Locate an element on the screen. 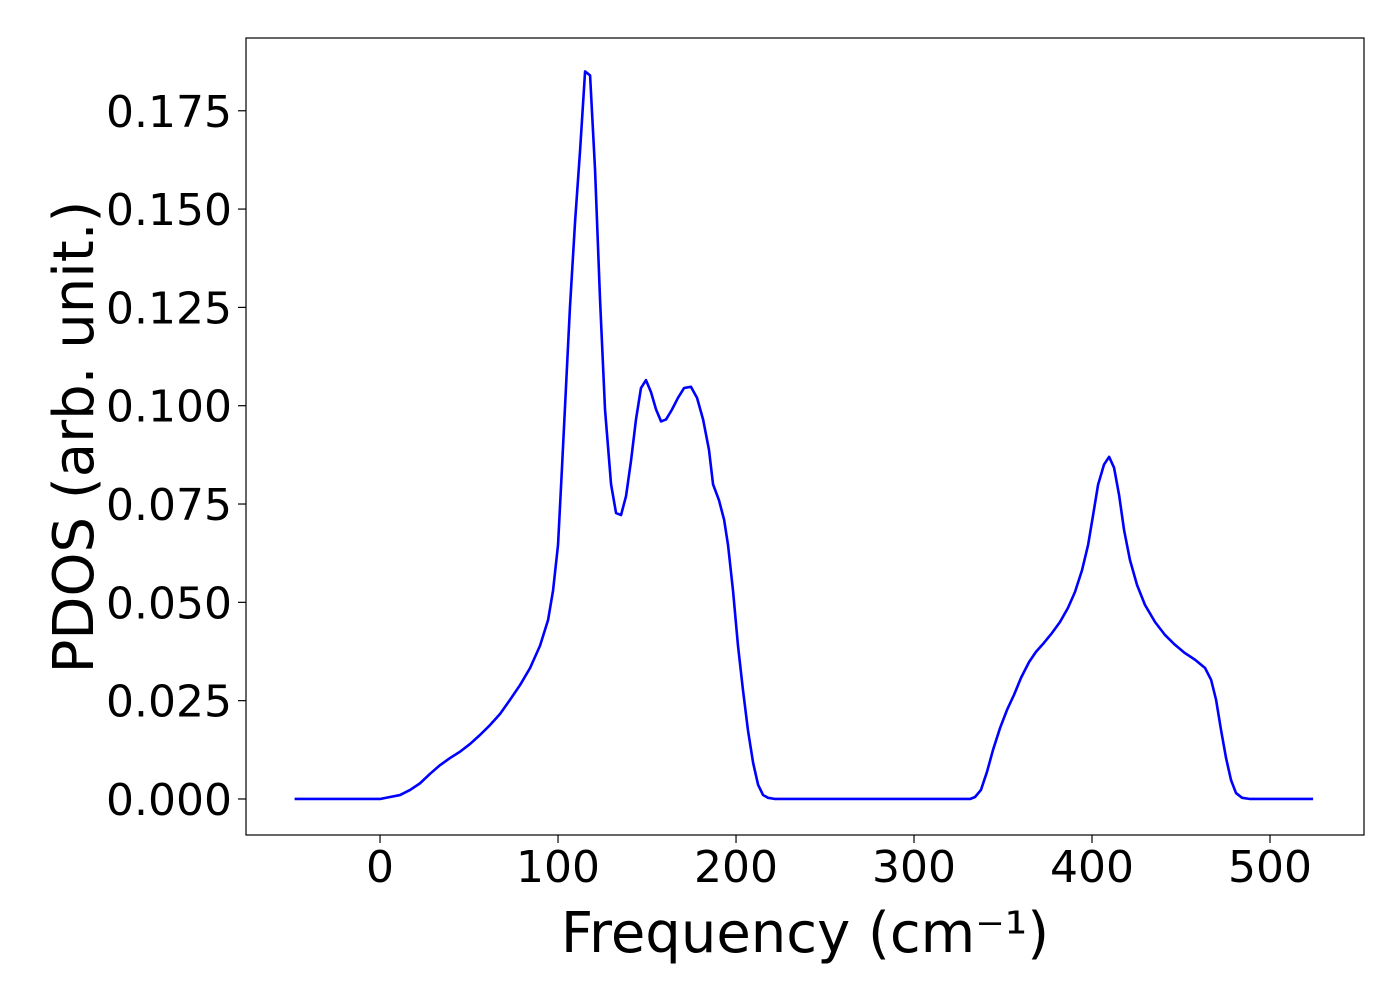  x-tick-label: 0 is located at coordinates (380, 867).